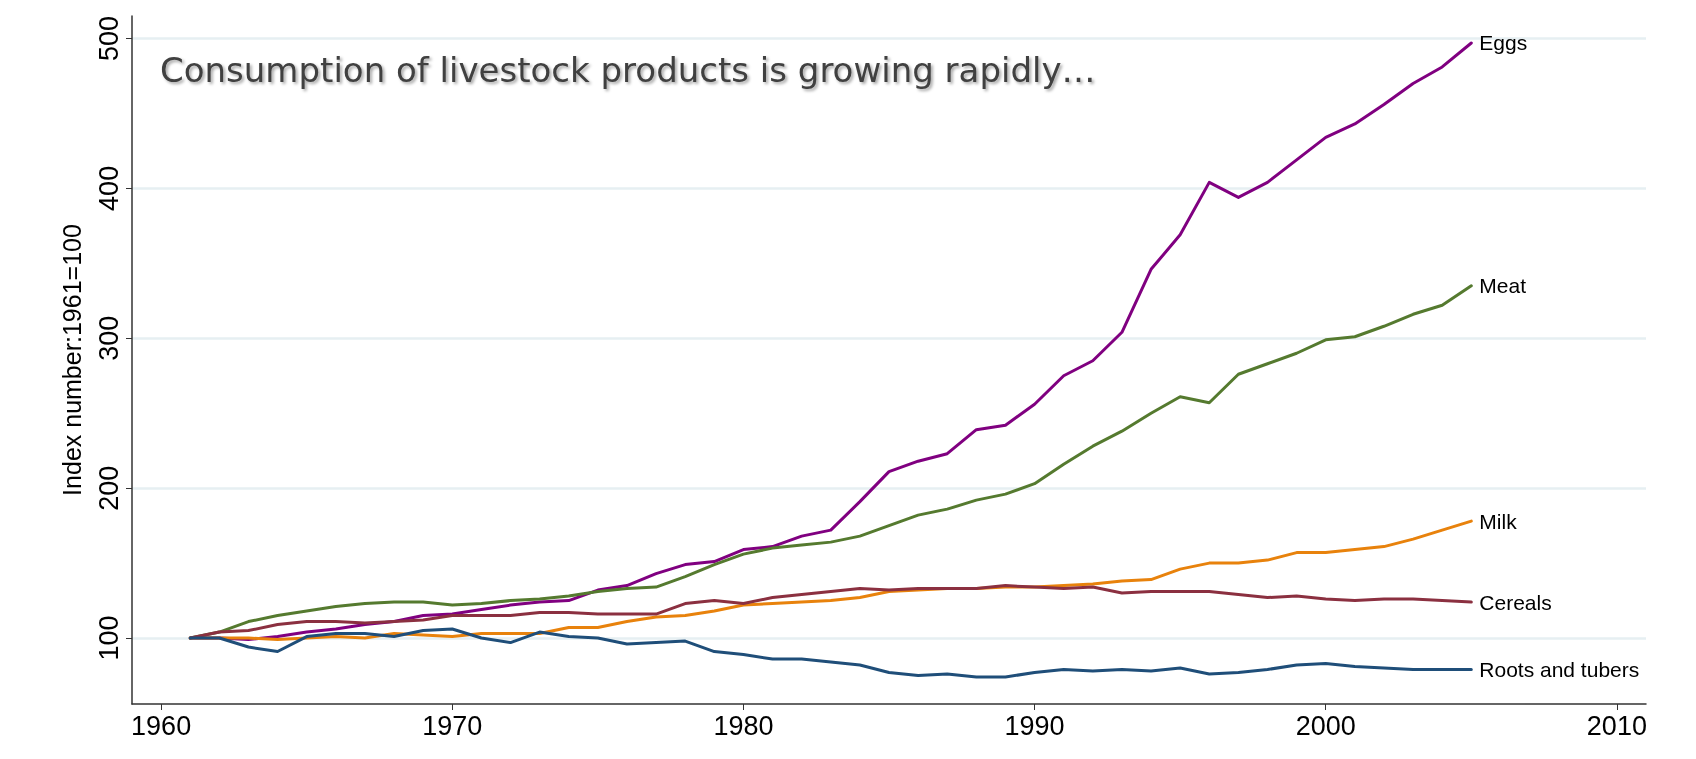 The height and width of the screenshot is (759, 1696). I want to click on y-tick-label: 300, so click(108, 338).